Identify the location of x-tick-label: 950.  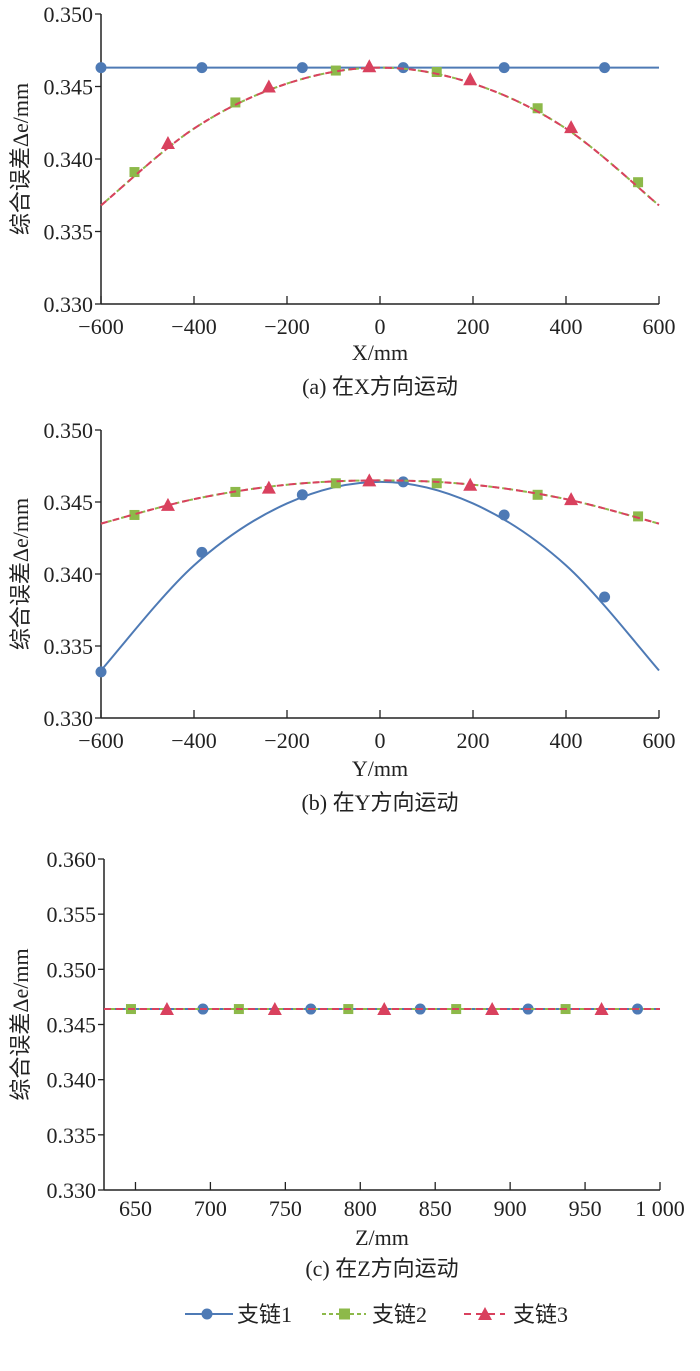
(585, 1208).